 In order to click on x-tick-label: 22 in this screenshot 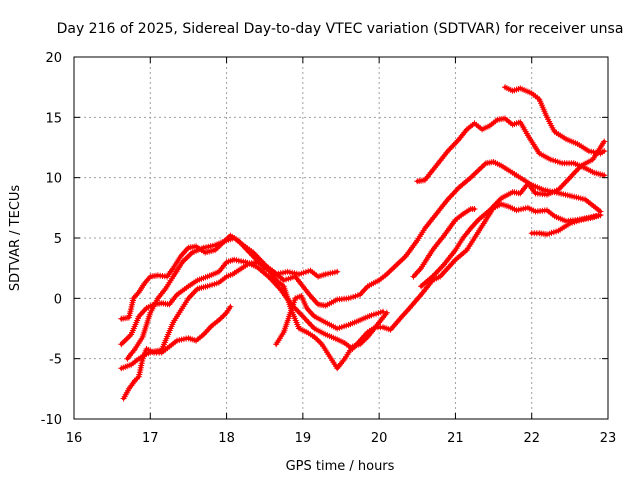, I will do `click(531, 438)`.